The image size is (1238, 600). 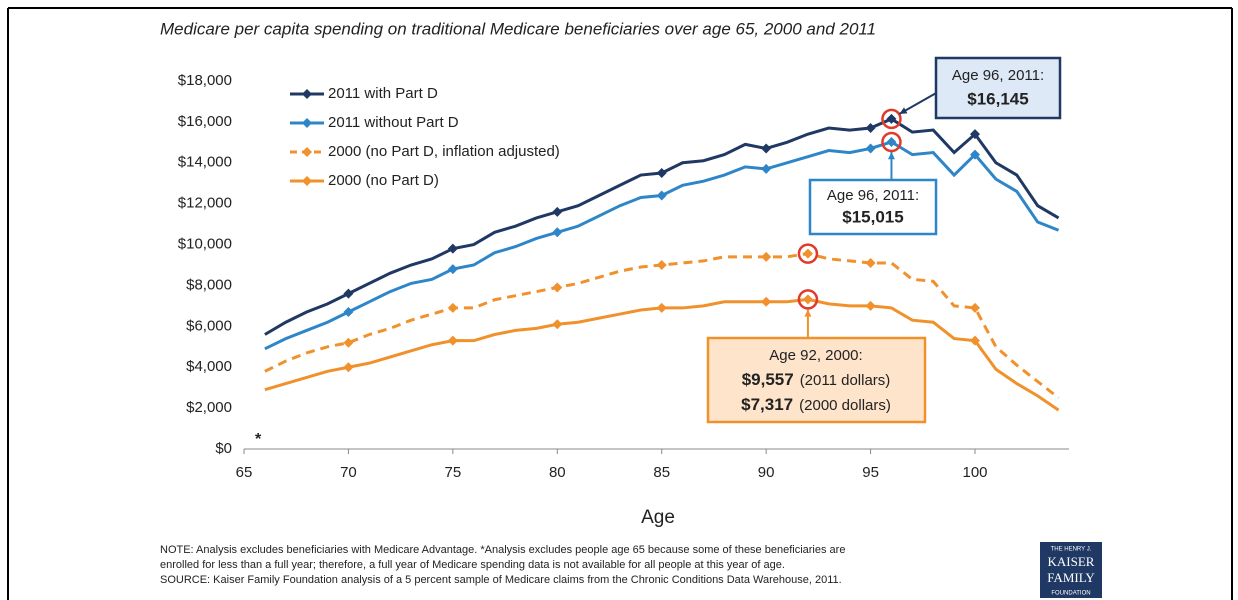 What do you see at coordinates (767, 404) in the screenshot?
I see `callout-value: $7,317` at bounding box center [767, 404].